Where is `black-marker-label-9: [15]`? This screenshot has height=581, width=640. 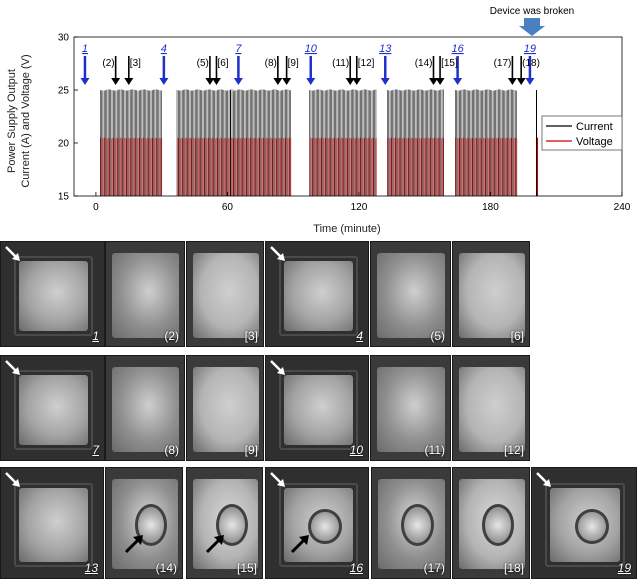 black-marker-label-9: [15] is located at coordinates (449, 63).